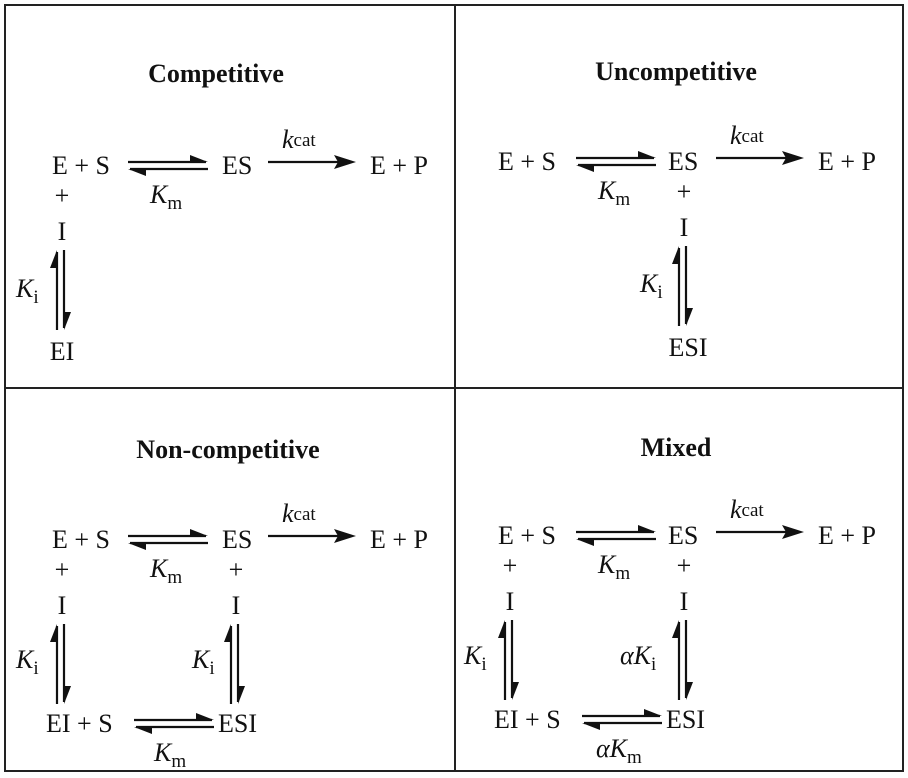 The image size is (908, 778). What do you see at coordinates (216, 73) in the screenshot?
I see `panel-title: Competitive` at bounding box center [216, 73].